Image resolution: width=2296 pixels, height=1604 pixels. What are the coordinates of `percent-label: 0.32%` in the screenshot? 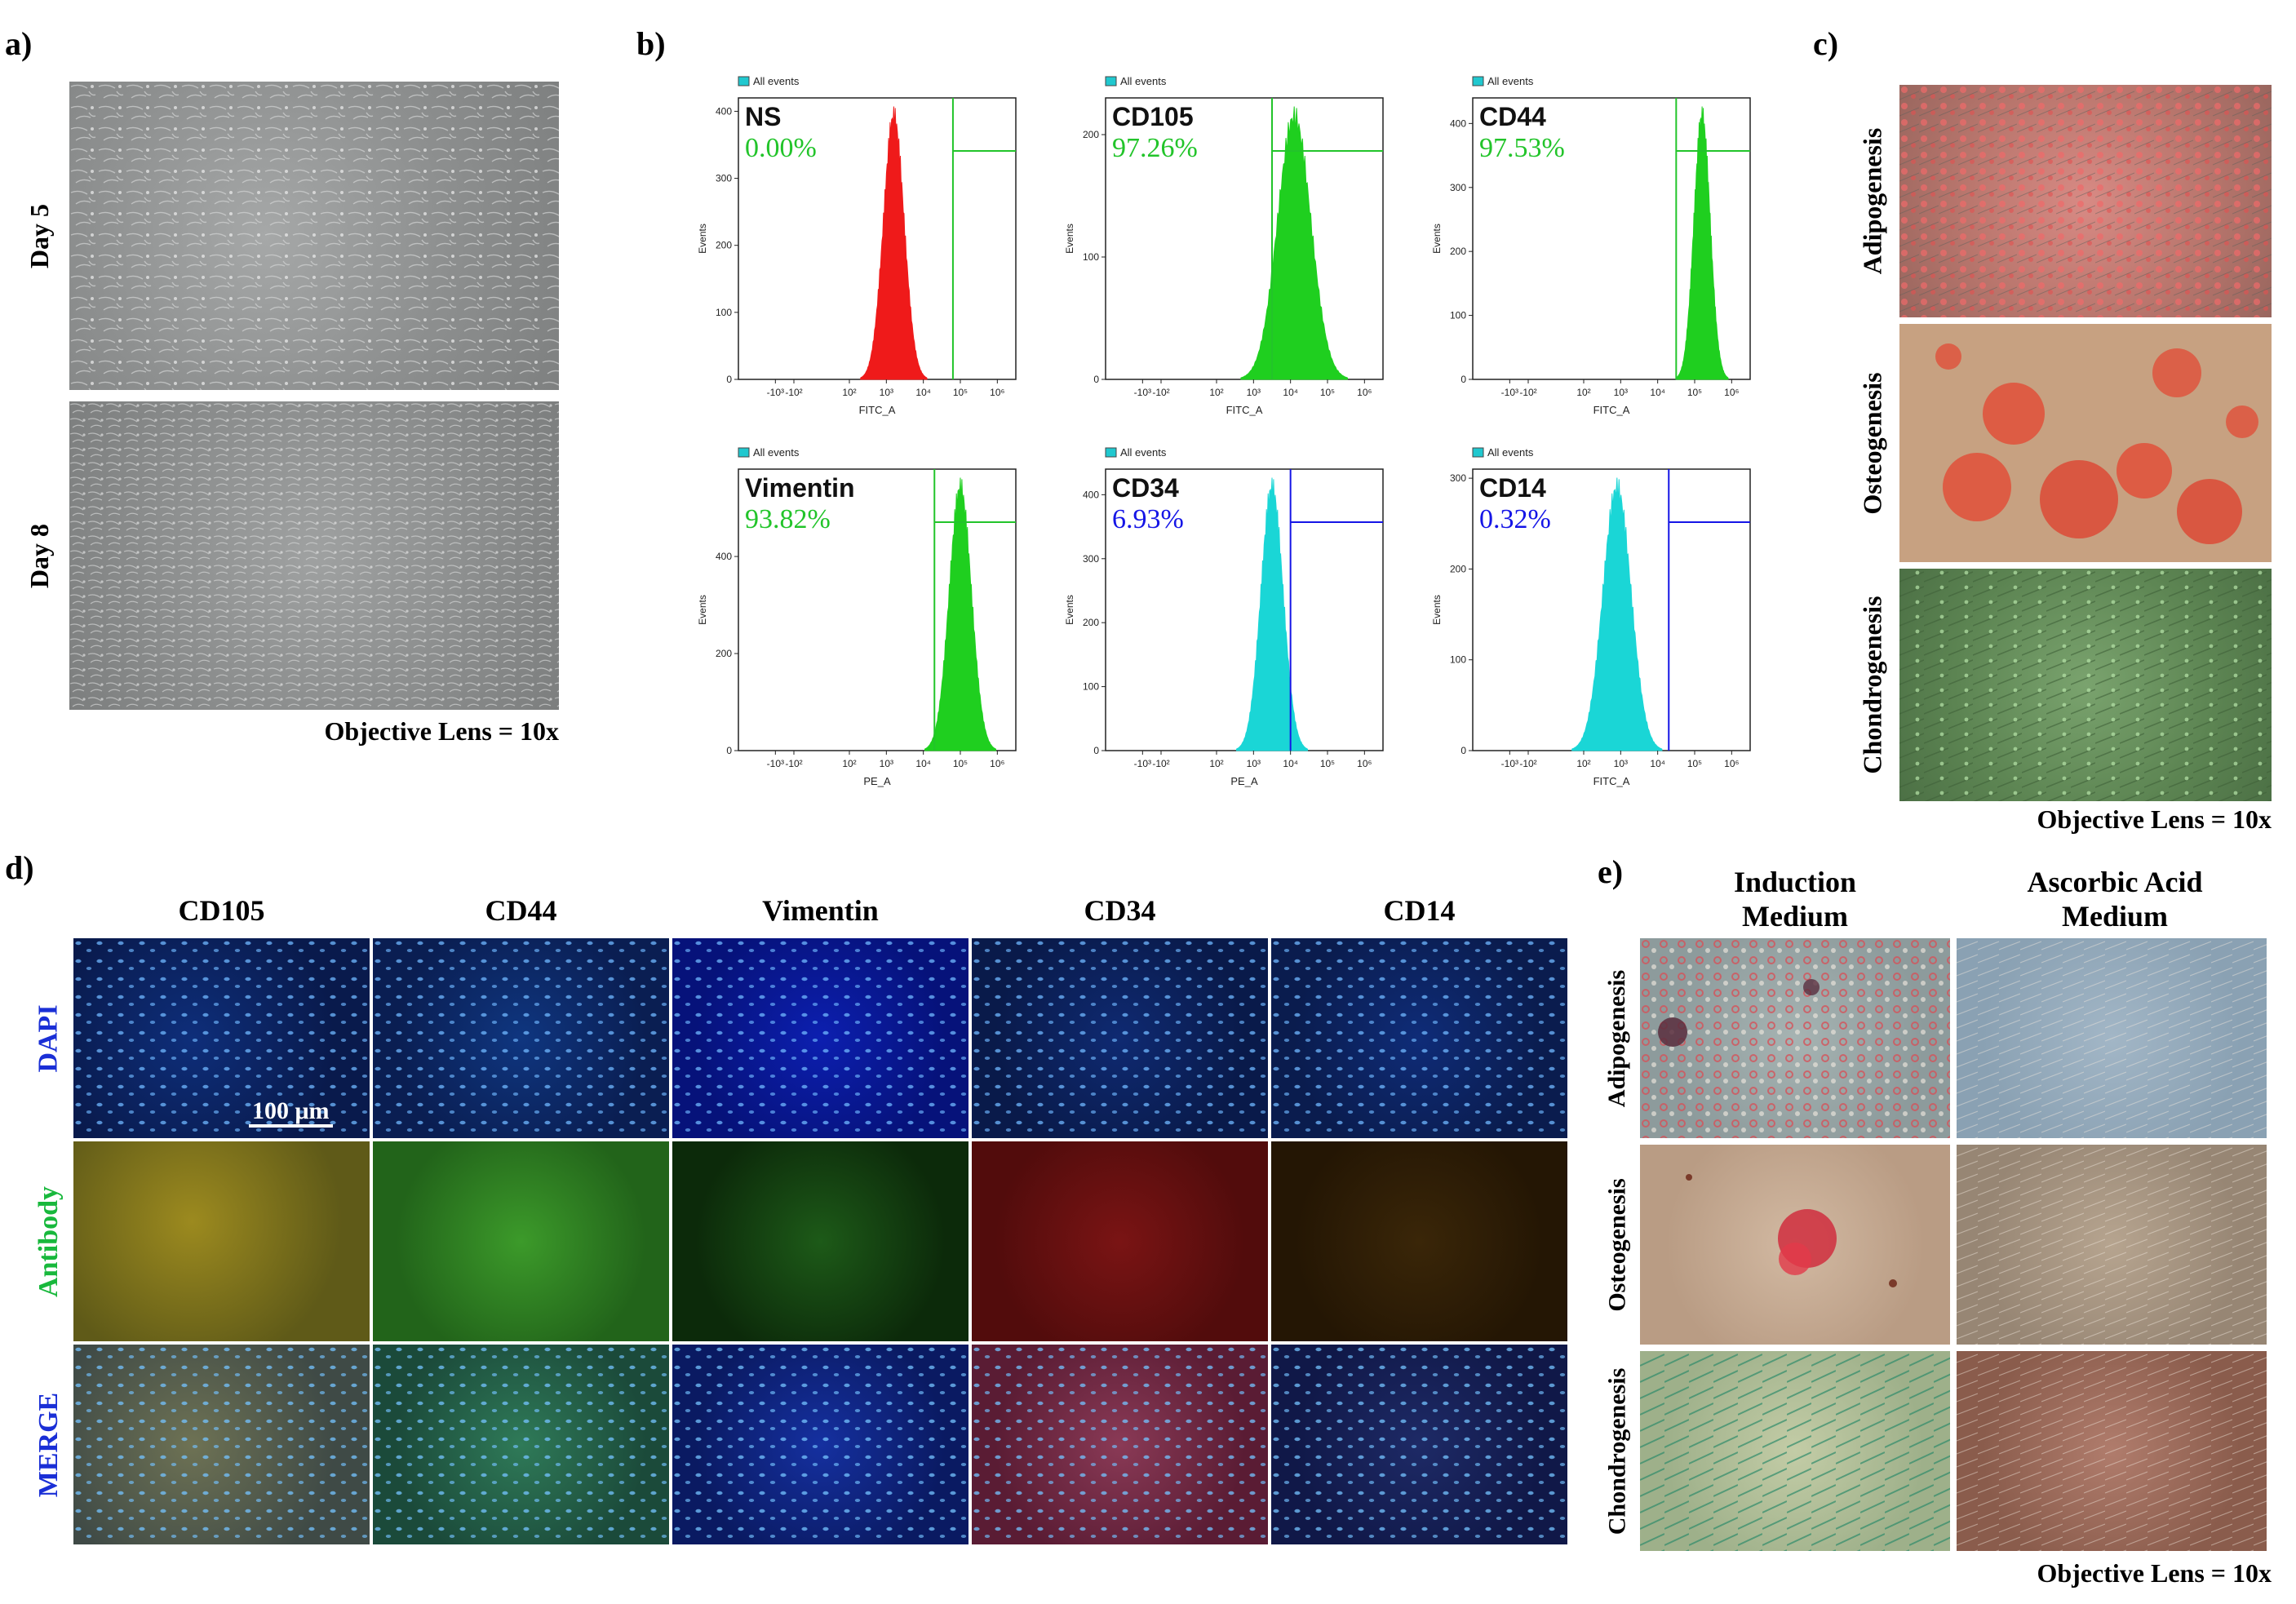 It's located at (1515, 519).